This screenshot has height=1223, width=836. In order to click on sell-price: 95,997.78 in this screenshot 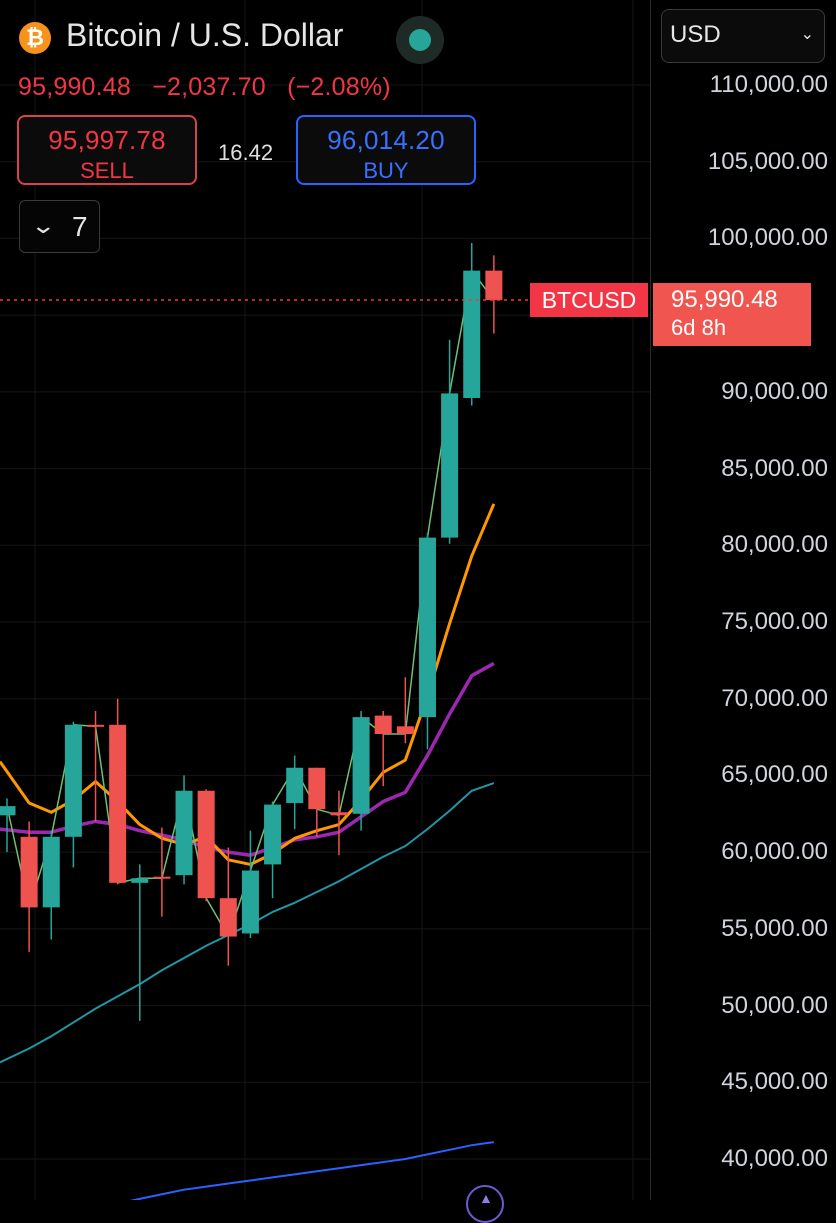, I will do `click(107, 140)`.